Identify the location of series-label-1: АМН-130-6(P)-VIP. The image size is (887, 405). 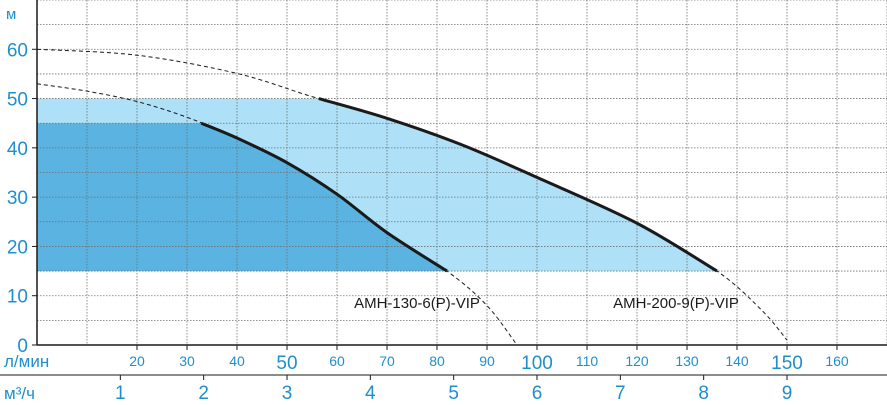
(417, 303).